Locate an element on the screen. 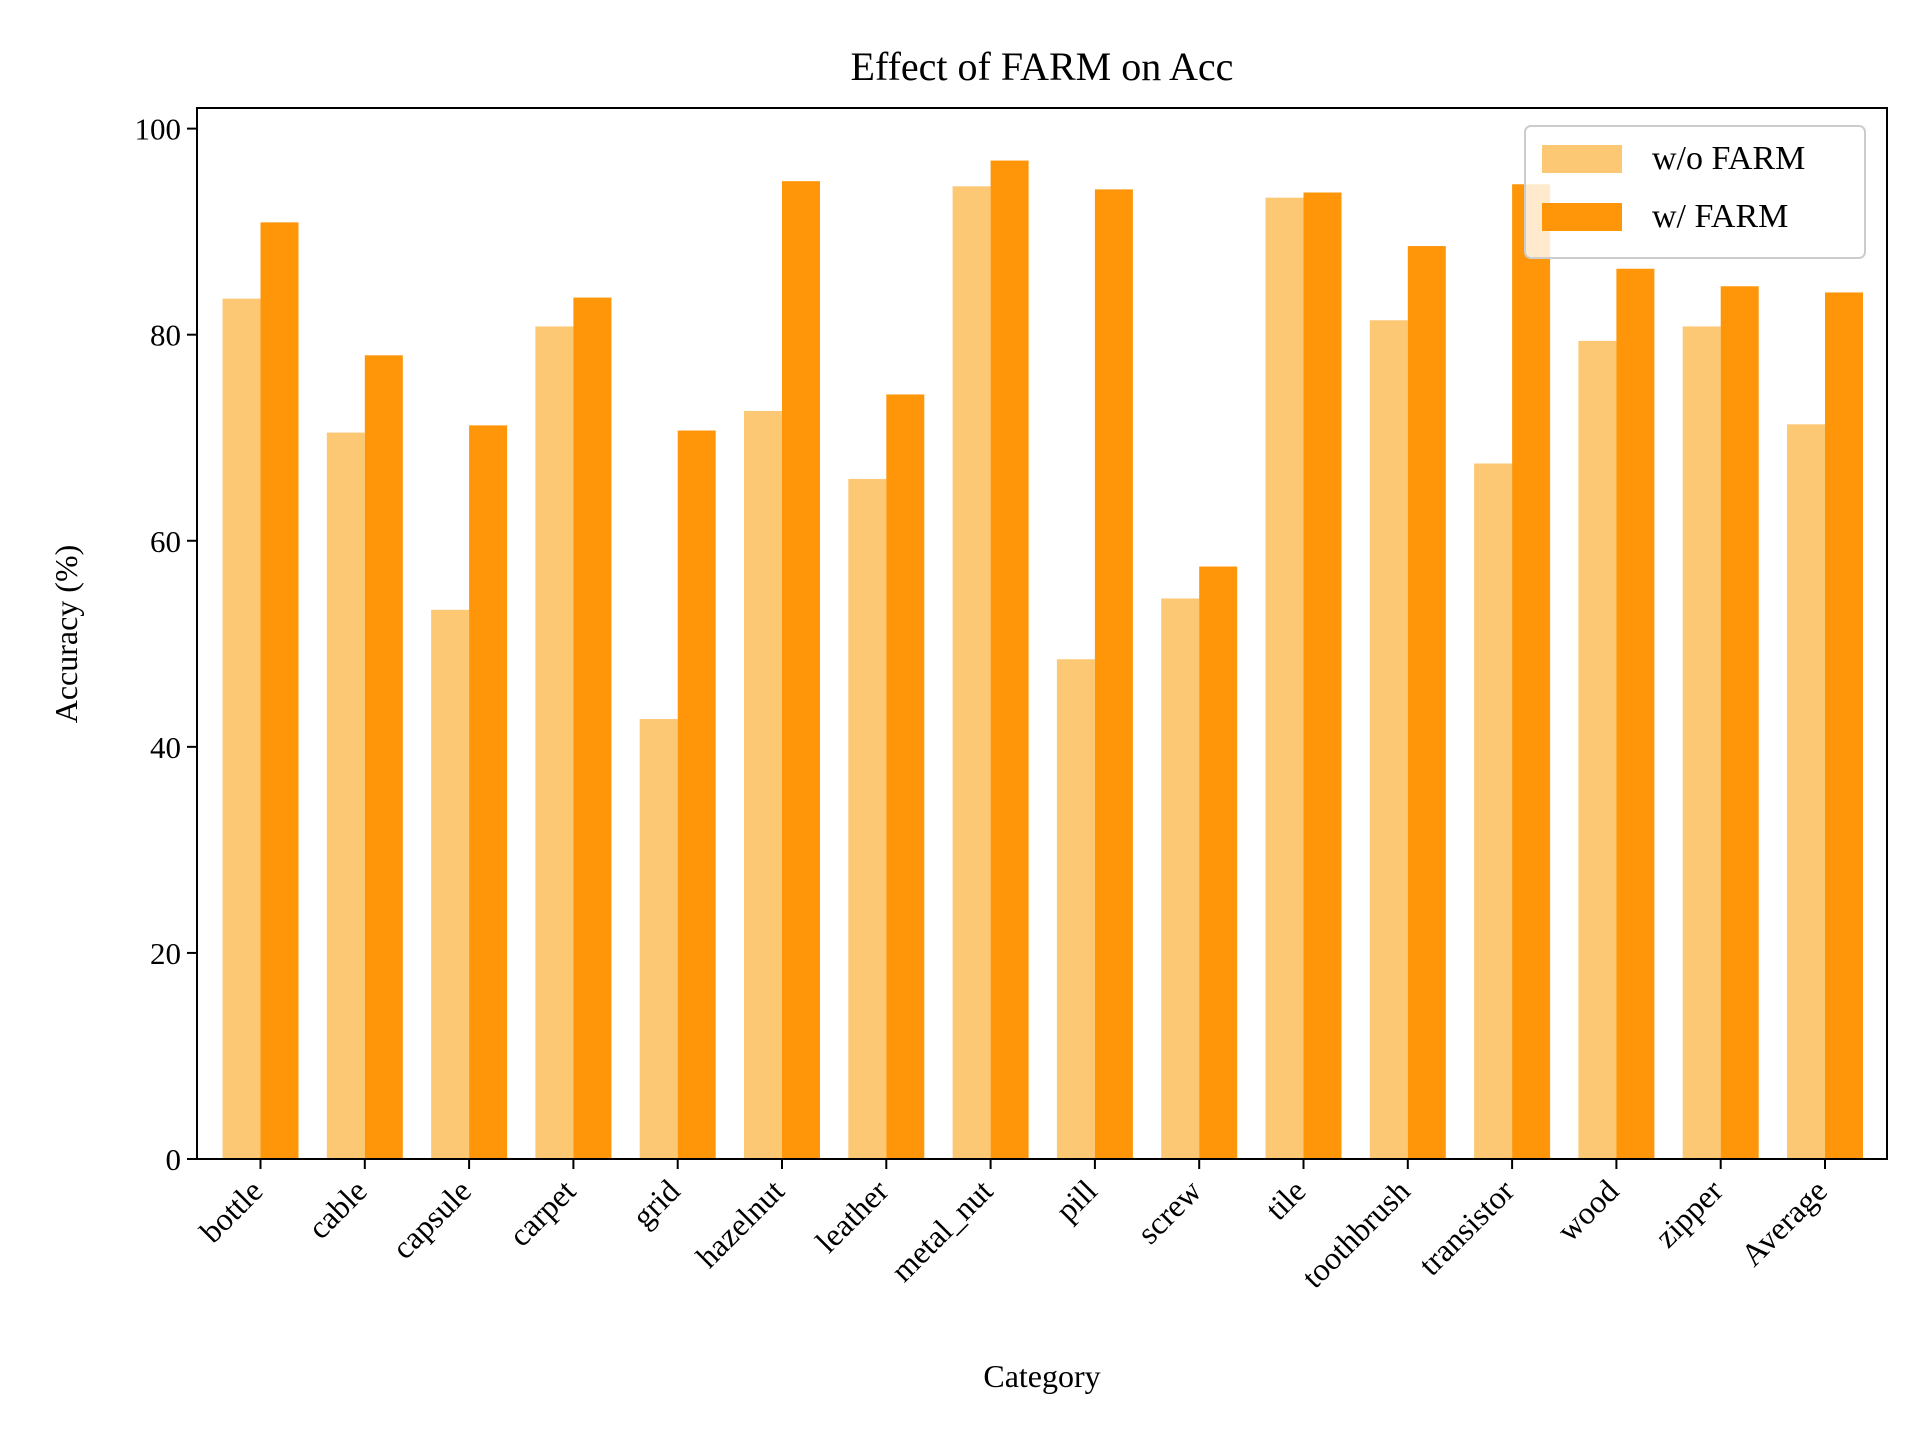 This screenshot has width=1920, height=1440. legend-swatch-without-farm is located at coordinates (1582, 159).